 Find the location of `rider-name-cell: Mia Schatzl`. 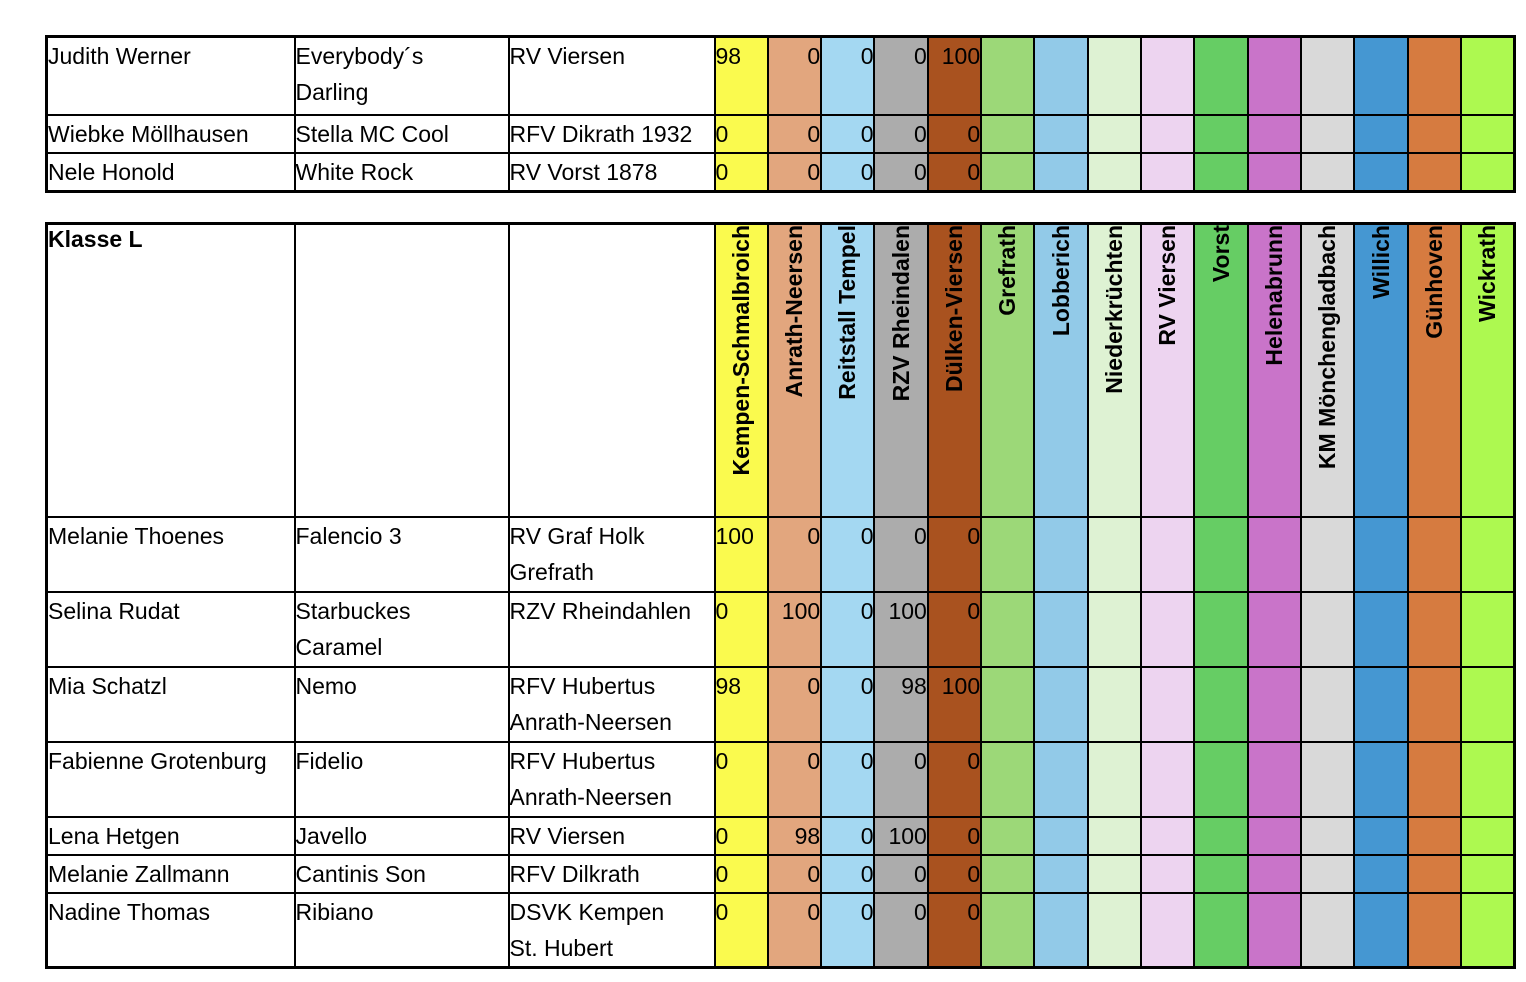

rider-name-cell: Mia Schatzl is located at coordinates (170, 704).